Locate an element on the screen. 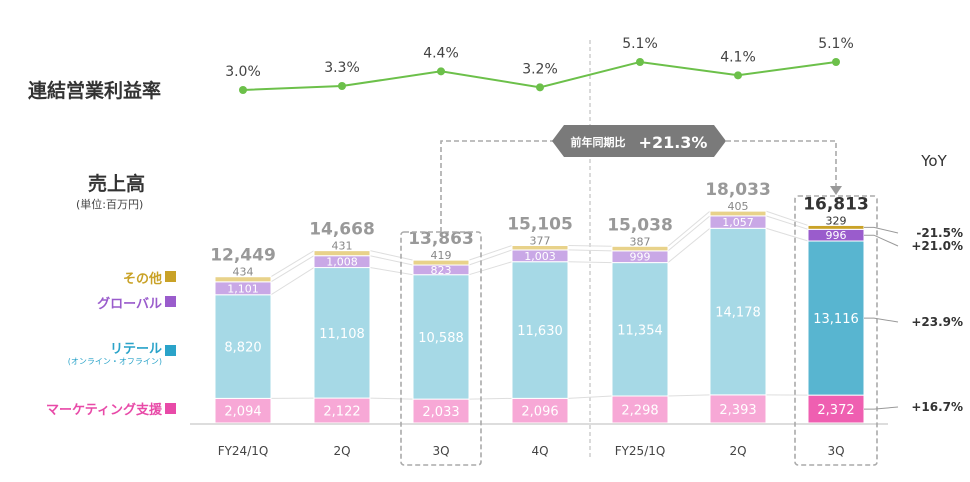 This screenshot has width=970, height=482. bar-total-label: 18,033 is located at coordinates (738, 190).